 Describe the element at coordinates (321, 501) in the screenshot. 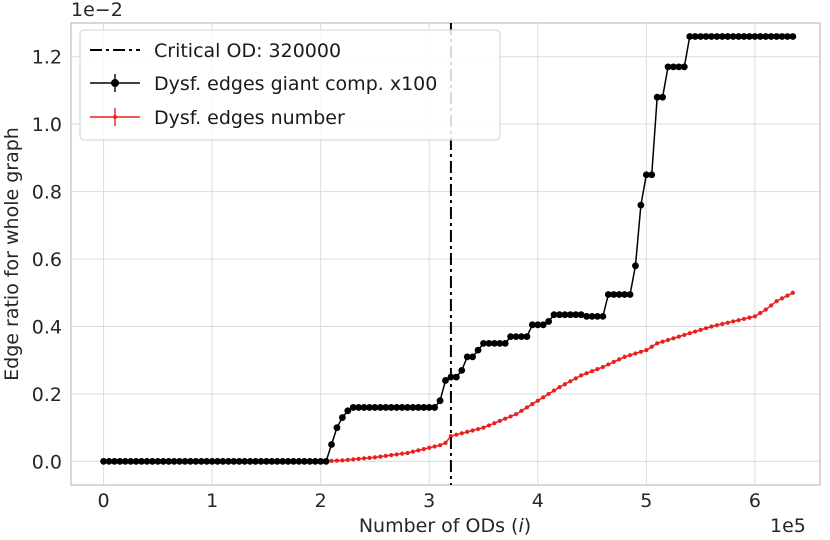

I see `x-tick-label: 2` at that location.